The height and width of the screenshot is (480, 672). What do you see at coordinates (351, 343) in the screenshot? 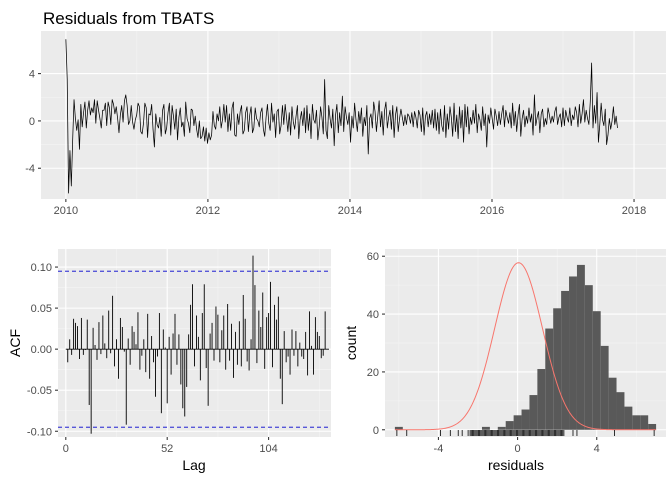
I see `histogram-y-axis-label: count` at bounding box center [351, 343].